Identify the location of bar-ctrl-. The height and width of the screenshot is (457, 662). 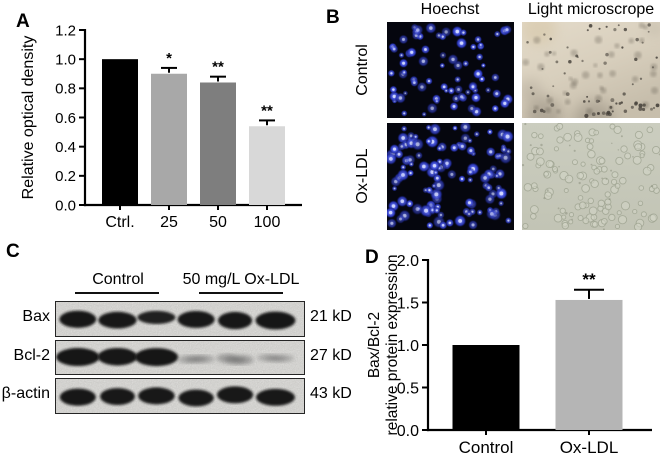
(120, 132).